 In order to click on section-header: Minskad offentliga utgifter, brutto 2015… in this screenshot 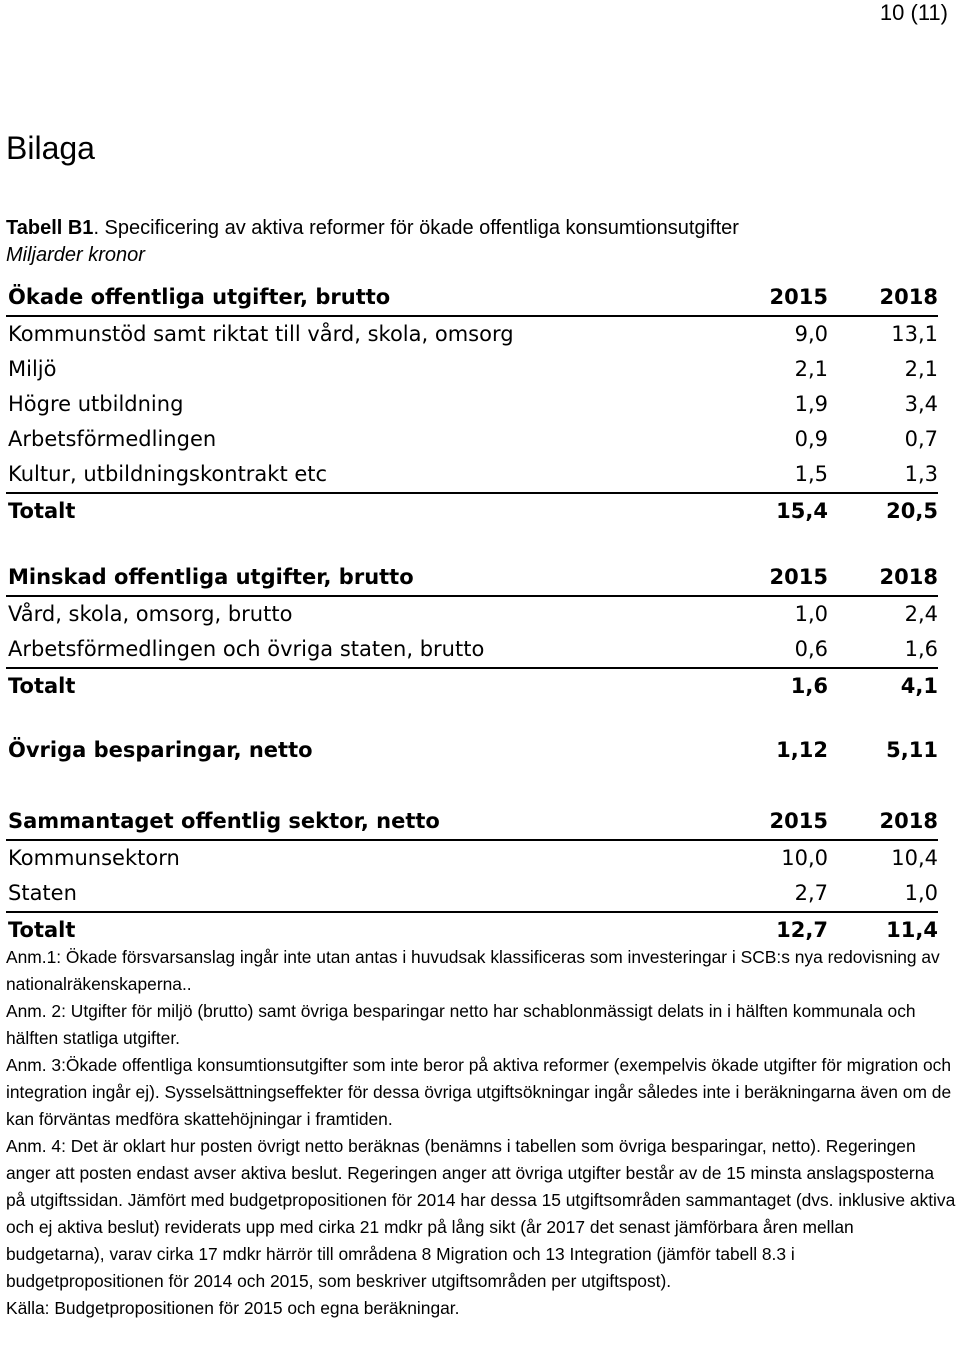, I will do `click(472, 578)`.